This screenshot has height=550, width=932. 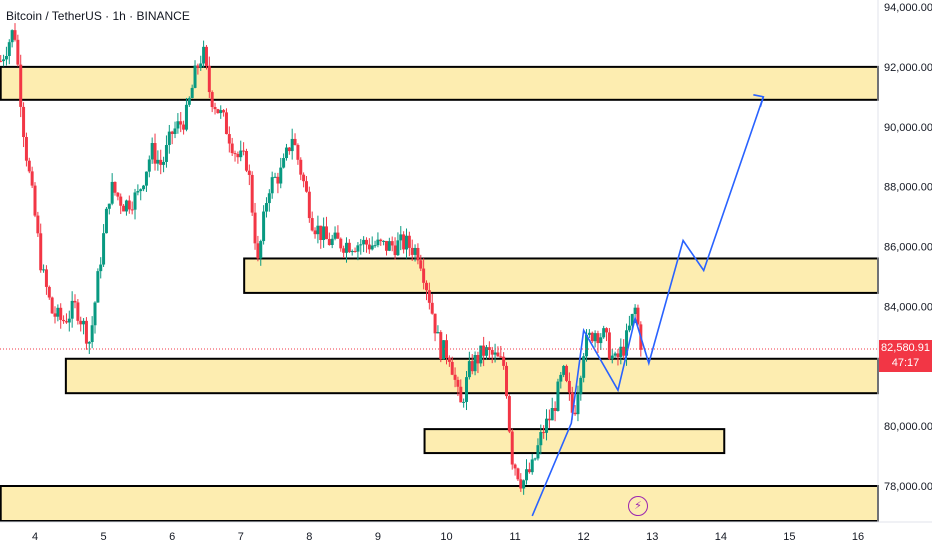 I want to click on x-tick-label-8: 12, so click(x=584, y=537).